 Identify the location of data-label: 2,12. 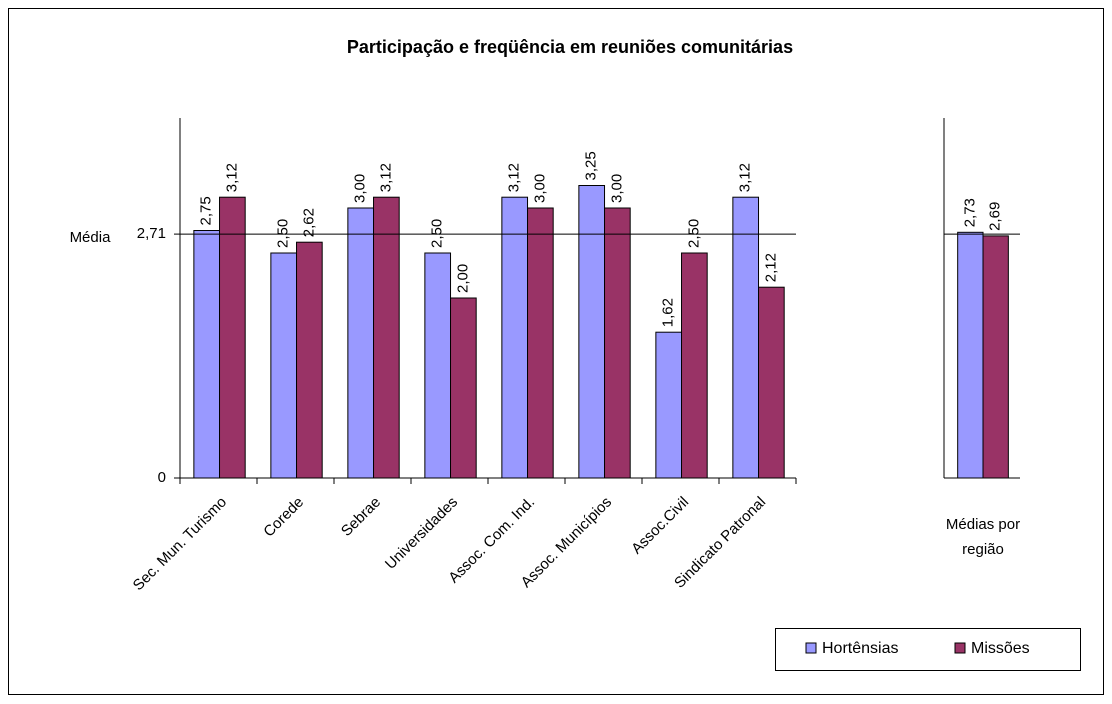
(770, 267).